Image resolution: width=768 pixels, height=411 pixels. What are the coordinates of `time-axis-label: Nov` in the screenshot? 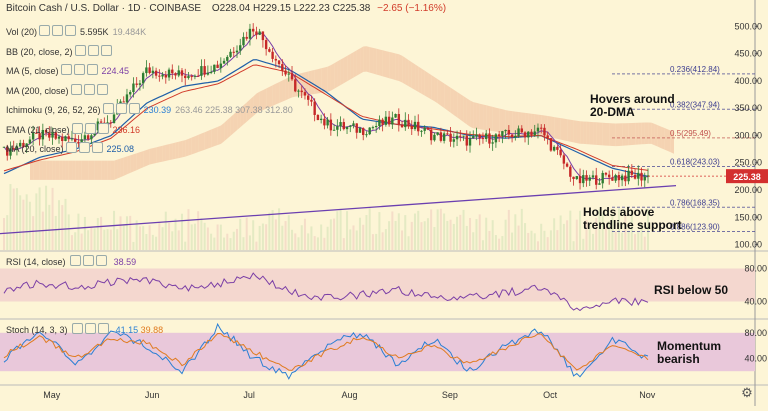 It's located at (647, 395).